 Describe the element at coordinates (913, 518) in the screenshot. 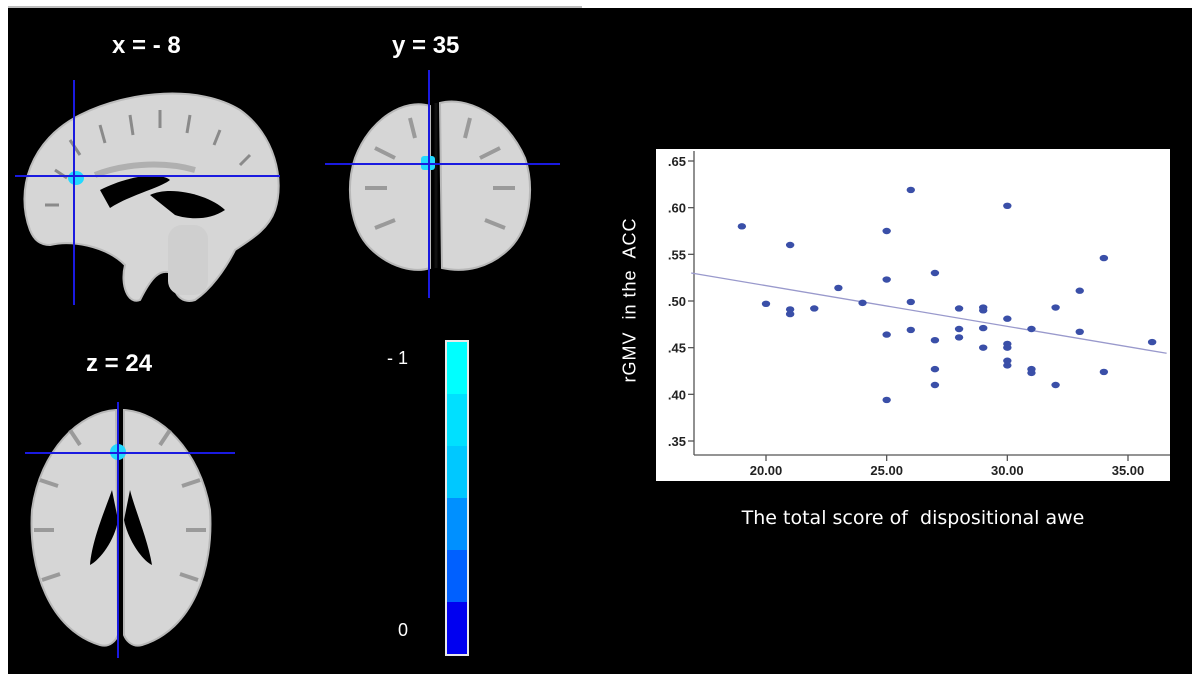

I see `x-axis-label: The total score of dispositional awe` at that location.